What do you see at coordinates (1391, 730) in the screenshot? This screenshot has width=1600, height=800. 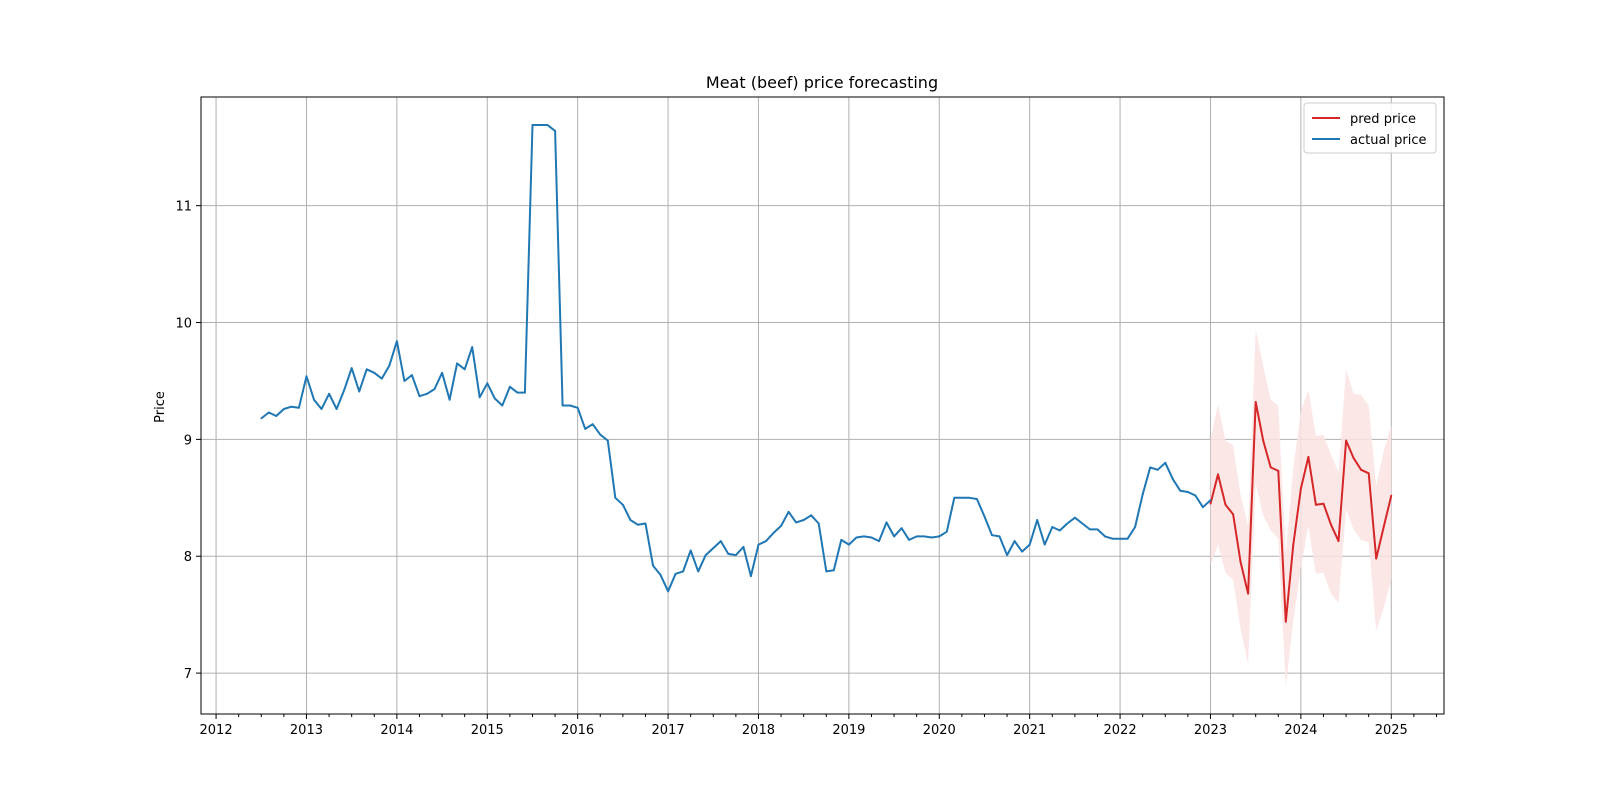 I see `x-tick-label: 2025` at bounding box center [1391, 730].